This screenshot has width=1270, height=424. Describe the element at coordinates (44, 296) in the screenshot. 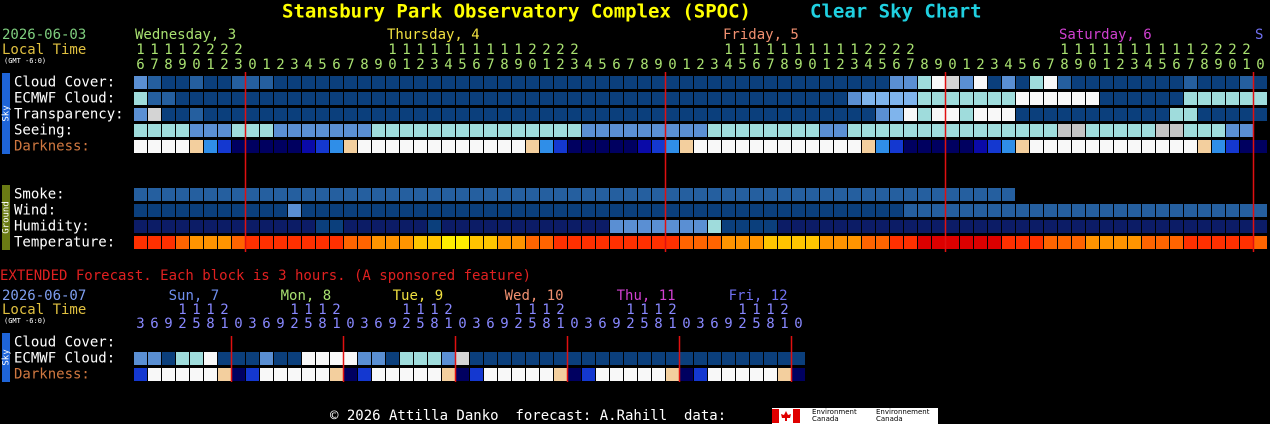

I see `date: 2026-06-07` at that location.